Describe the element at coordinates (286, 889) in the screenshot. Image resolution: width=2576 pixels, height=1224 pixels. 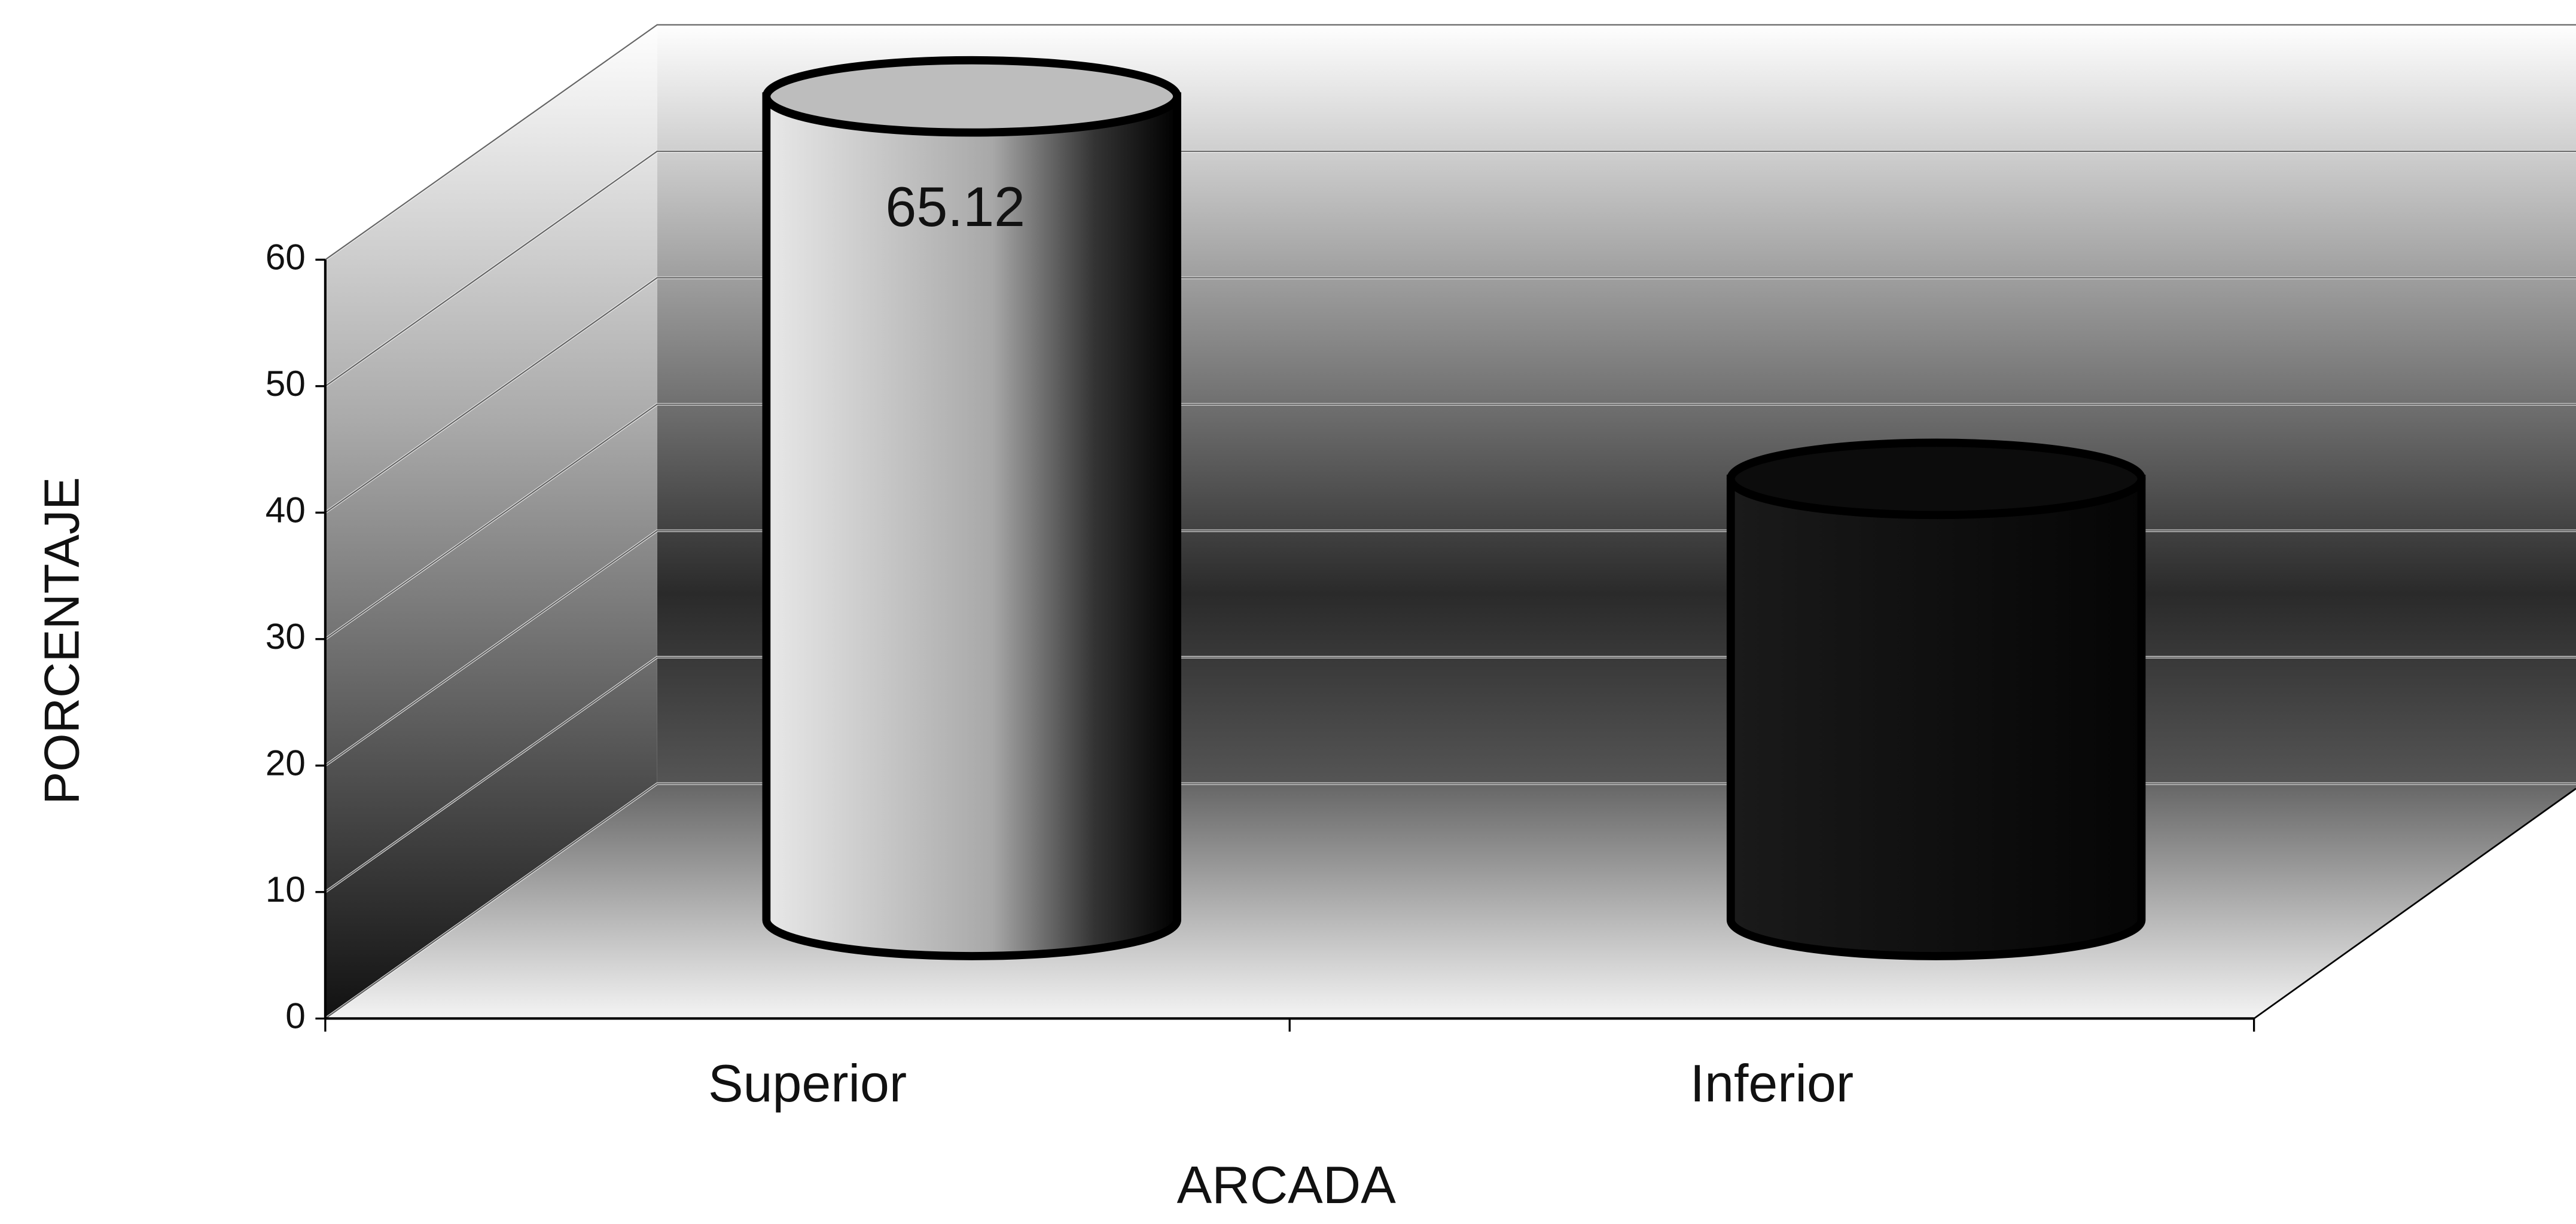
I see `y-tick-label: 10` at that location.